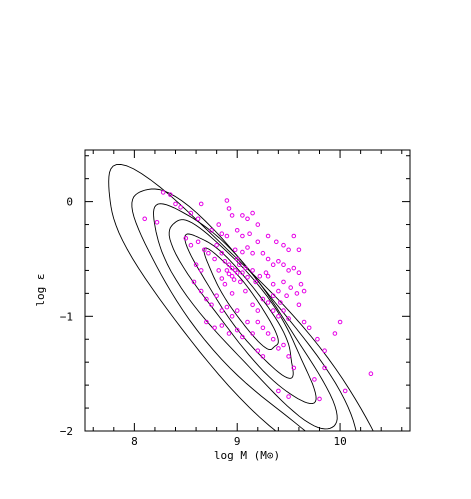  What do you see at coordinates (66, 316) in the screenshot?
I see `y-tick-label: −1` at bounding box center [66, 316].